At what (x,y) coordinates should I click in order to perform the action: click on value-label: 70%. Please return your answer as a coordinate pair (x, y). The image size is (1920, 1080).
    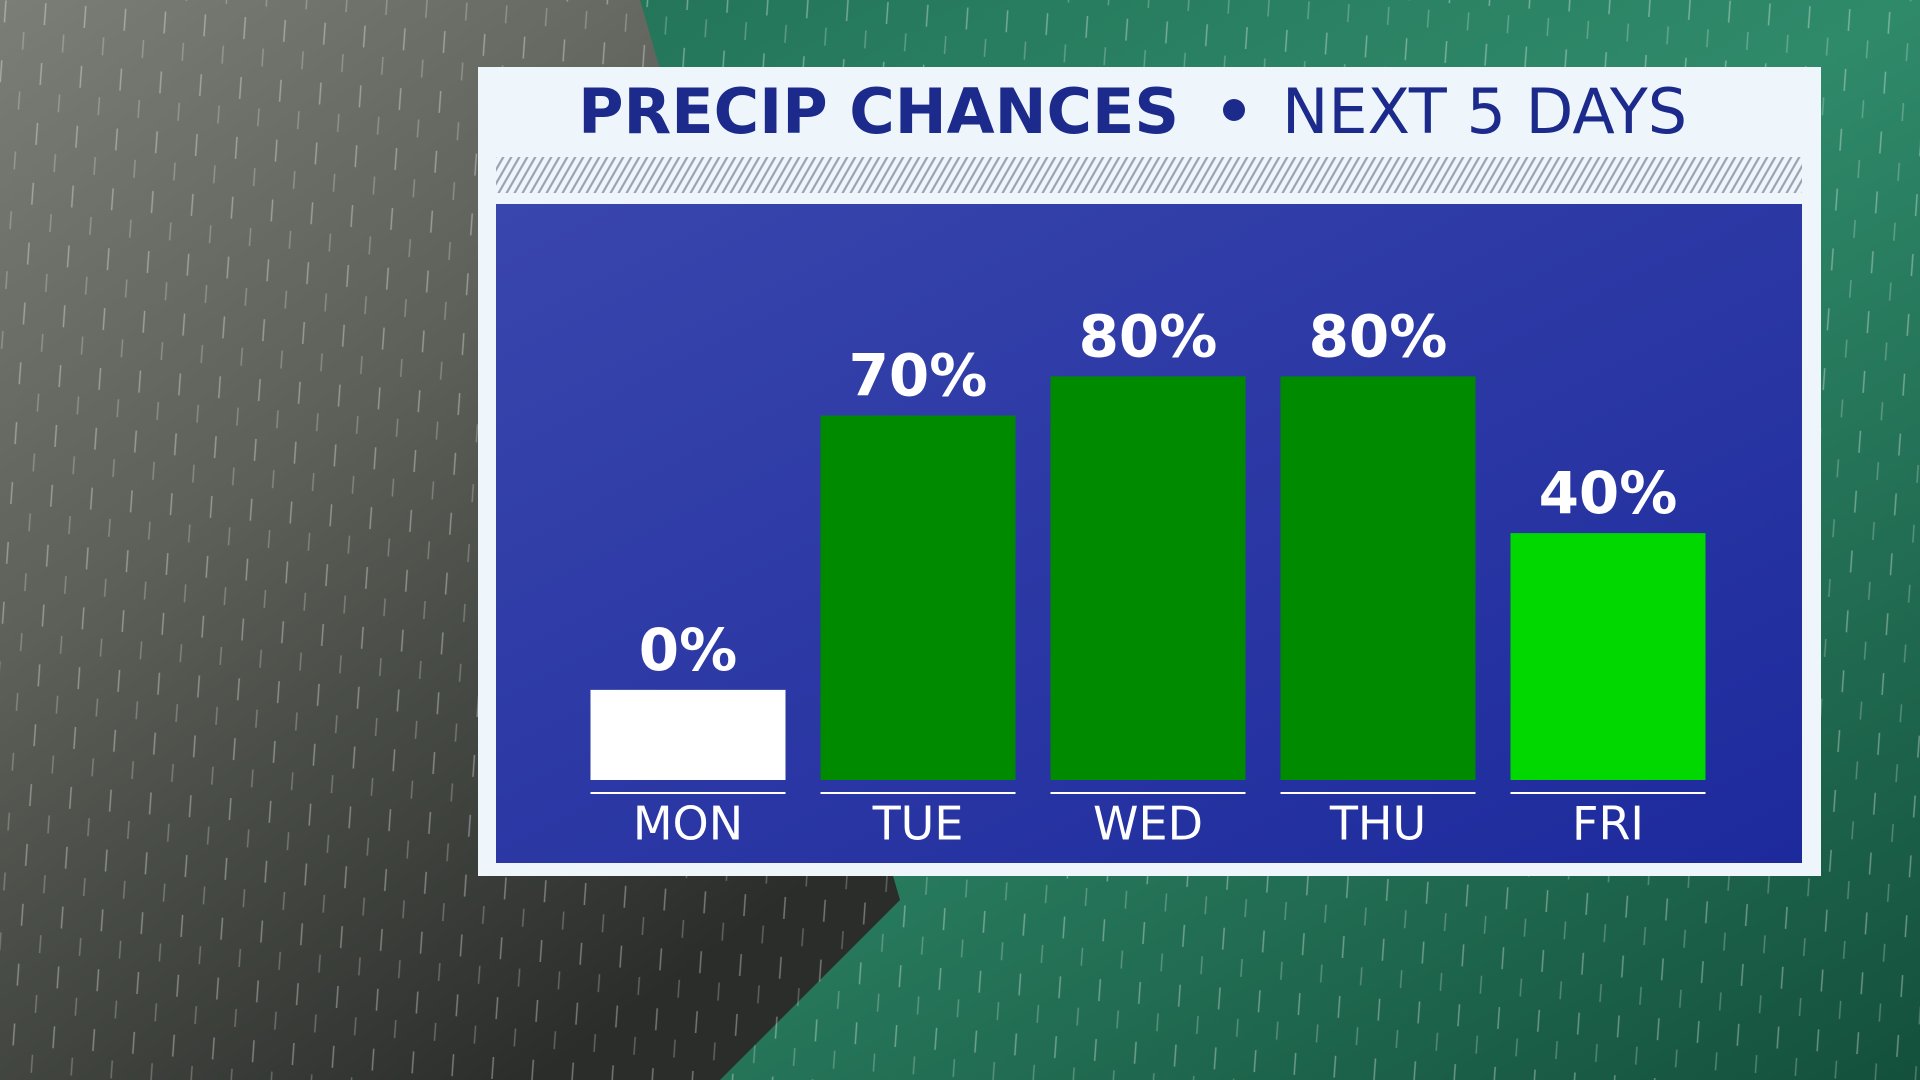
    Looking at the image, I should click on (918, 376).